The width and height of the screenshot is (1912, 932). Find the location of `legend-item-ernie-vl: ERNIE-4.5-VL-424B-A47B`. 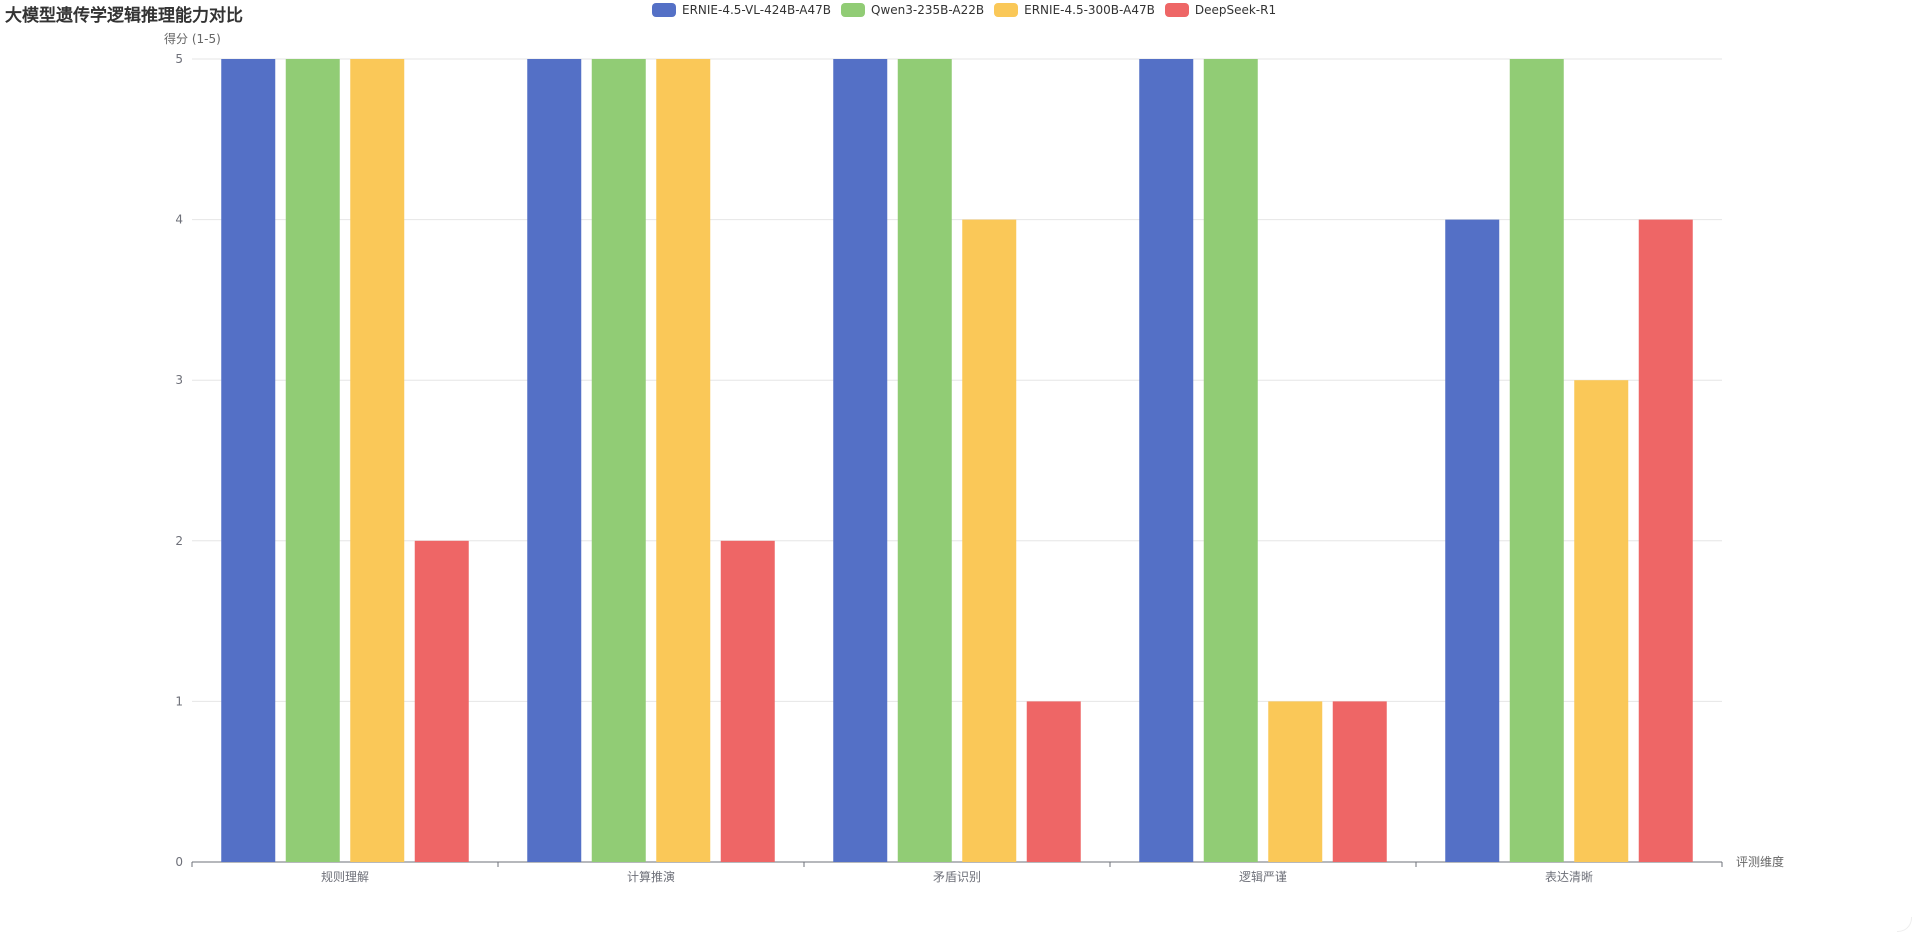

legend-item-ernie-vl: ERNIE-4.5-VL-424B-A47B is located at coordinates (741, 10).